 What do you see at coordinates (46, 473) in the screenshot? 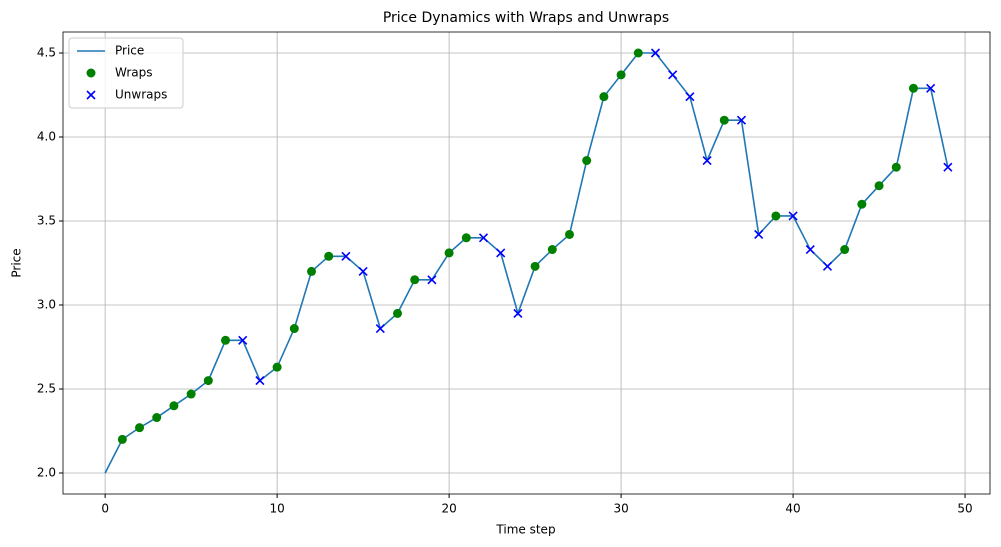
I see `y-tick-label: 2.0` at bounding box center [46, 473].